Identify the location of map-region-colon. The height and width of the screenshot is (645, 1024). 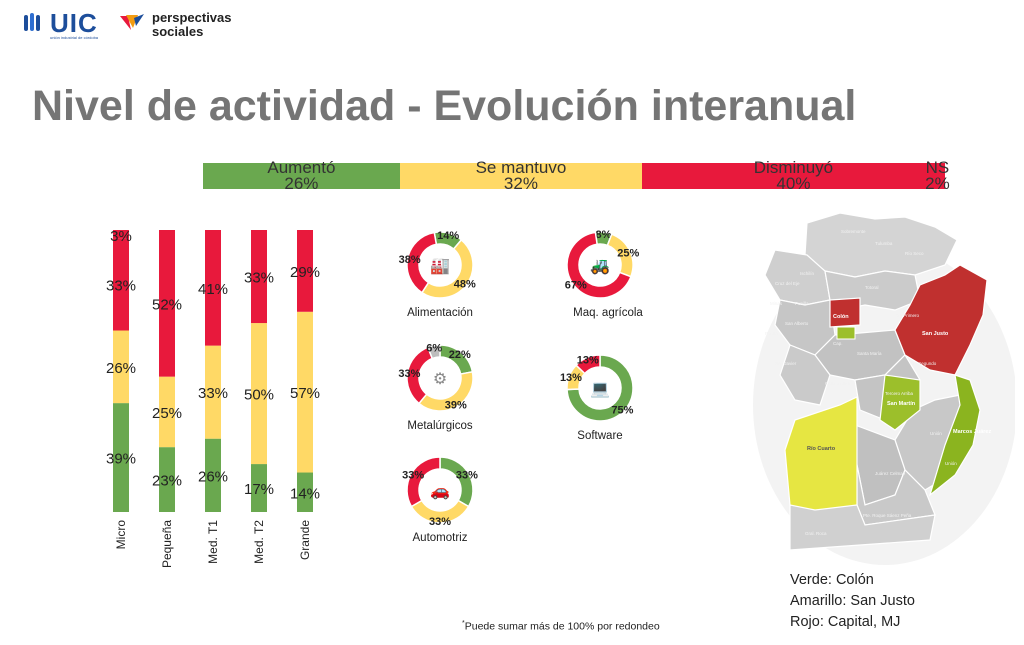
(845, 312).